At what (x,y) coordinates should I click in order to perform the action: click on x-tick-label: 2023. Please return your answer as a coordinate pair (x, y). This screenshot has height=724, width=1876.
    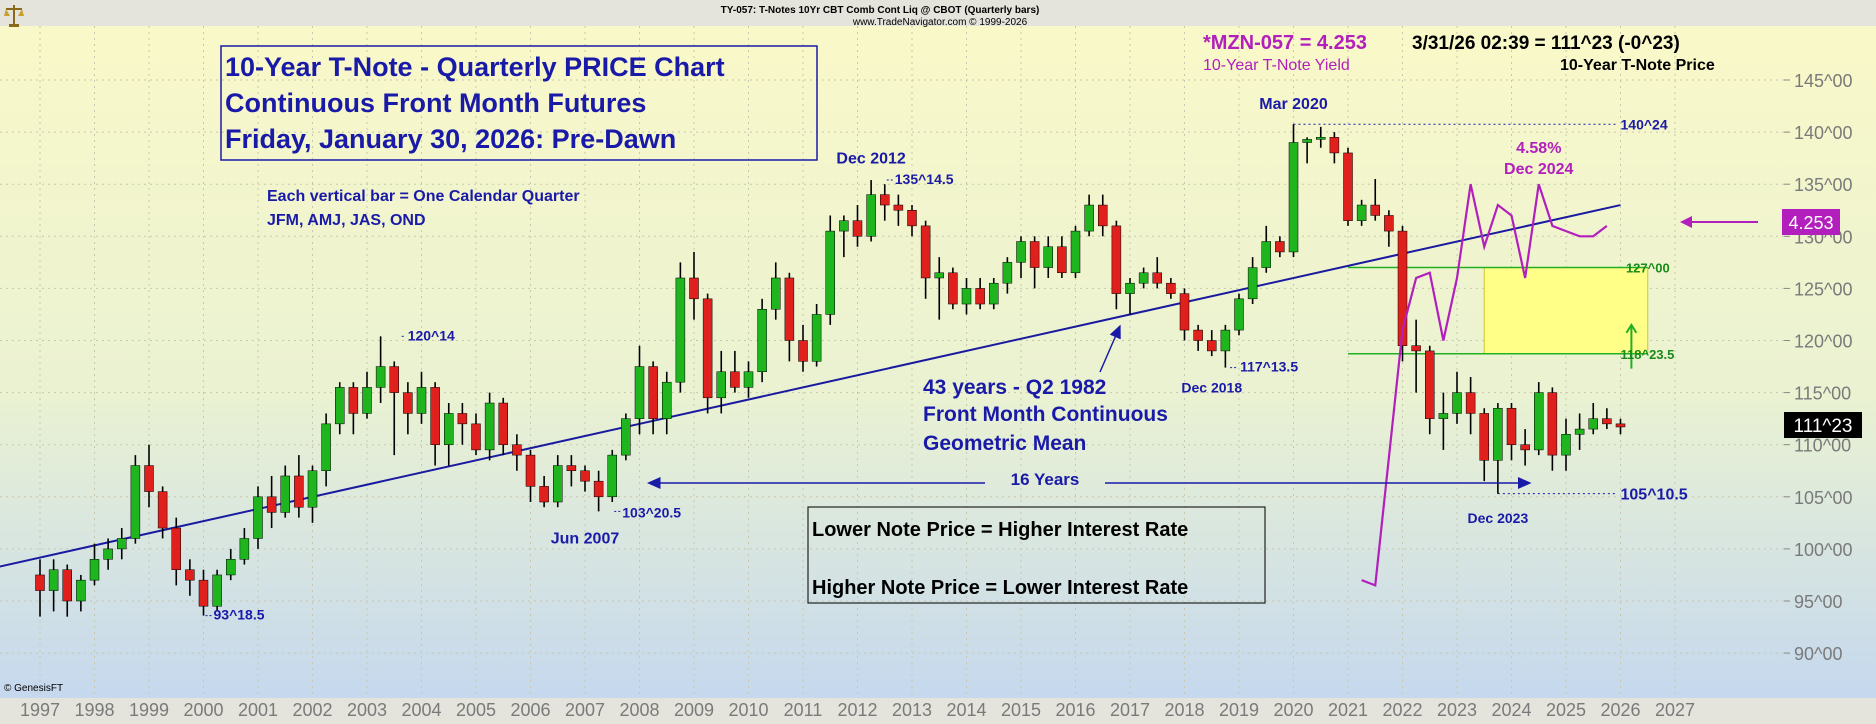
    Looking at the image, I should click on (1457, 710).